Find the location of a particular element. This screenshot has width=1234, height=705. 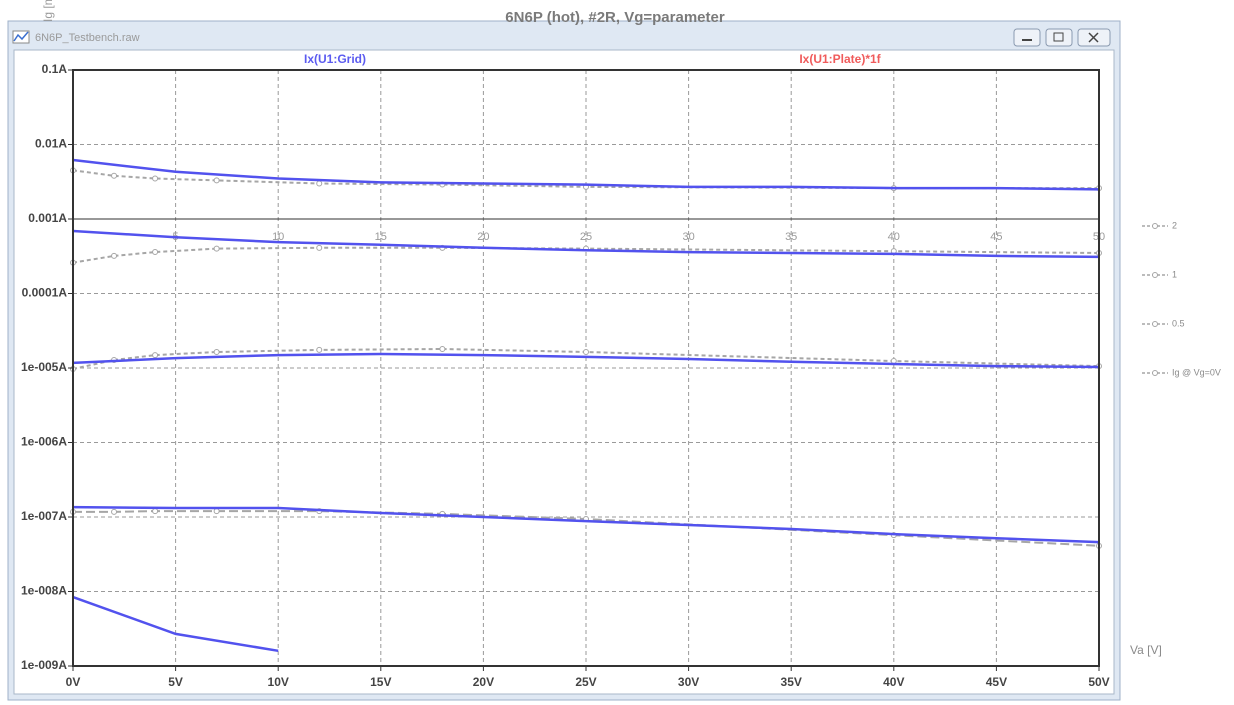

legend-label: Ig @ Vg=0V is located at coordinates (1196, 372).